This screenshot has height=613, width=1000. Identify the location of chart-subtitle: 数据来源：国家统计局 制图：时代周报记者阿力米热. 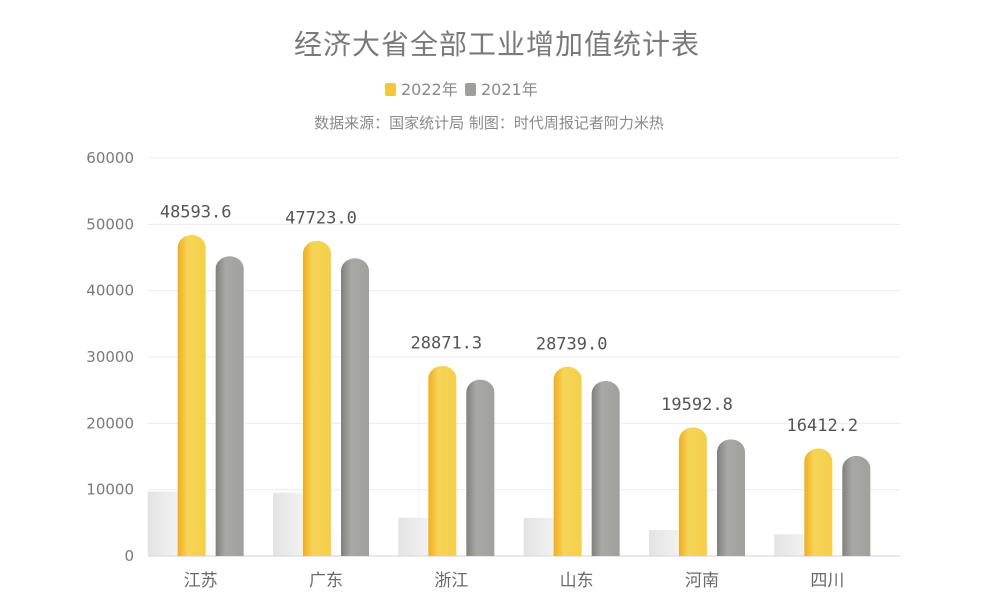
(489, 123).